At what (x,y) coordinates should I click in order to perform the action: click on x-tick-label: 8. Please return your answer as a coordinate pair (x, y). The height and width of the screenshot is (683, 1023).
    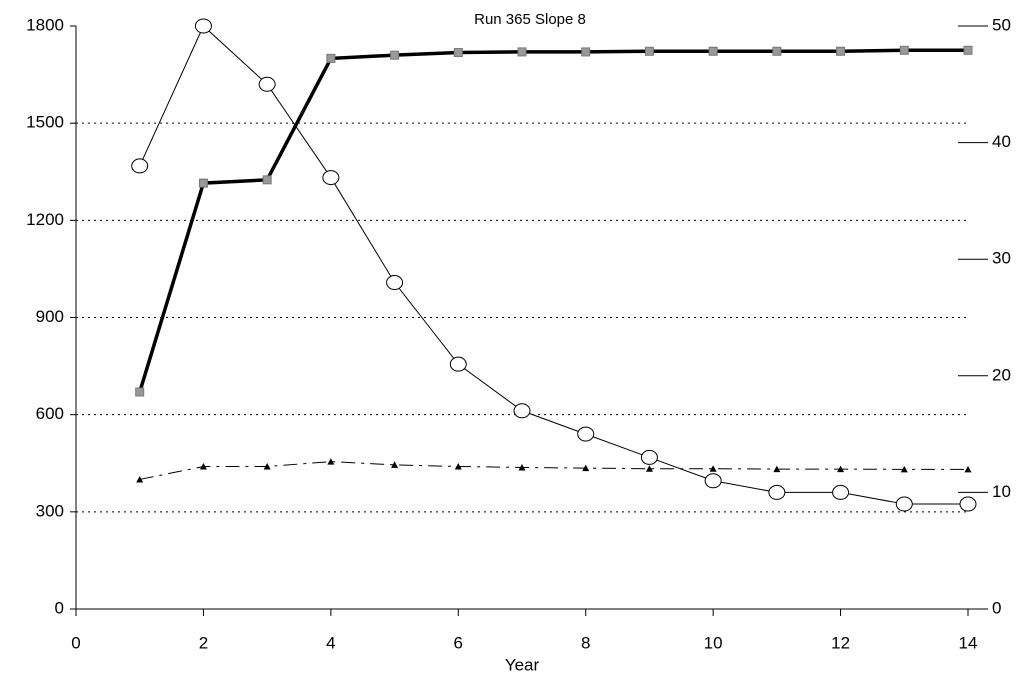
    Looking at the image, I should click on (585, 642).